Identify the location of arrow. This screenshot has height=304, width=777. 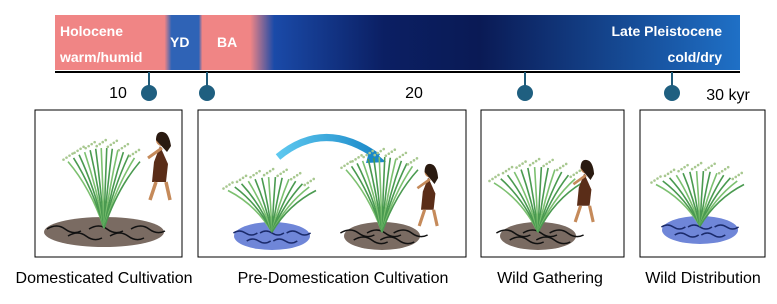
(328, 147).